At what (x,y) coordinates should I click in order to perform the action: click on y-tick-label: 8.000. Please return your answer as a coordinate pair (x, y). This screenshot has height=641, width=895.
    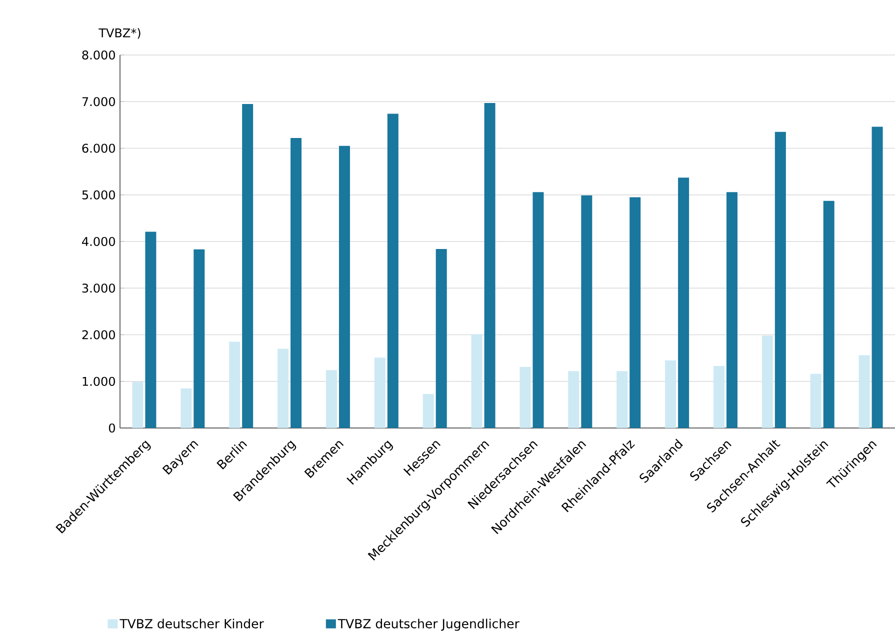
    Looking at the image, I should click on (98, 55).